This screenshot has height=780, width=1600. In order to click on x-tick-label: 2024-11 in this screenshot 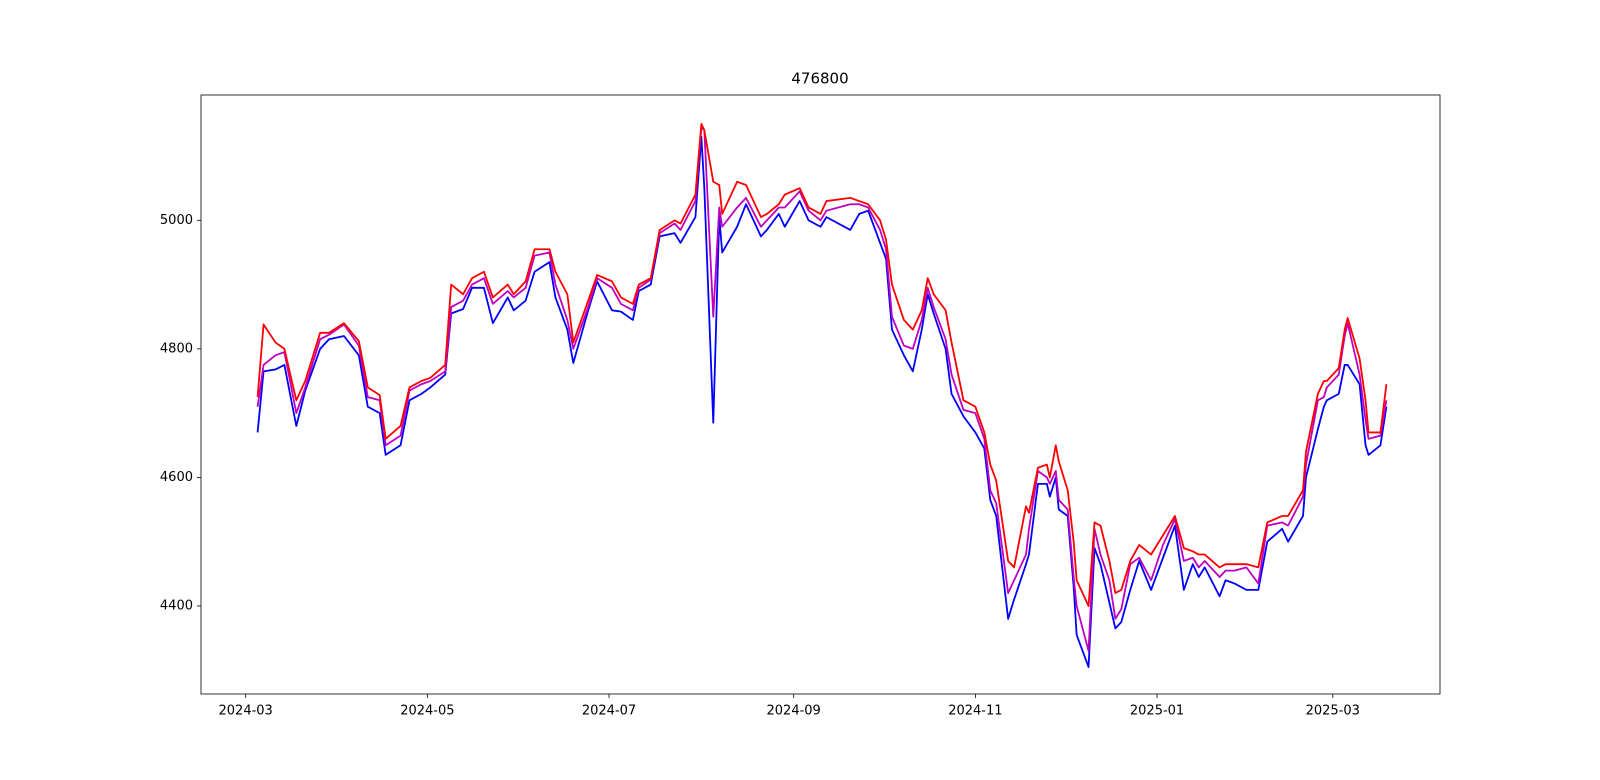, I will do `click(975, 711)`.